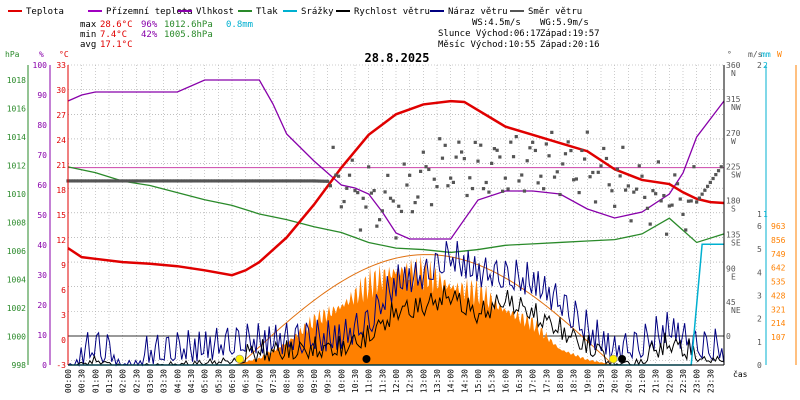  Describe the element at coordinates (300, 381) in the screenshot. I see `tick-label-x: 08:30` at that location.